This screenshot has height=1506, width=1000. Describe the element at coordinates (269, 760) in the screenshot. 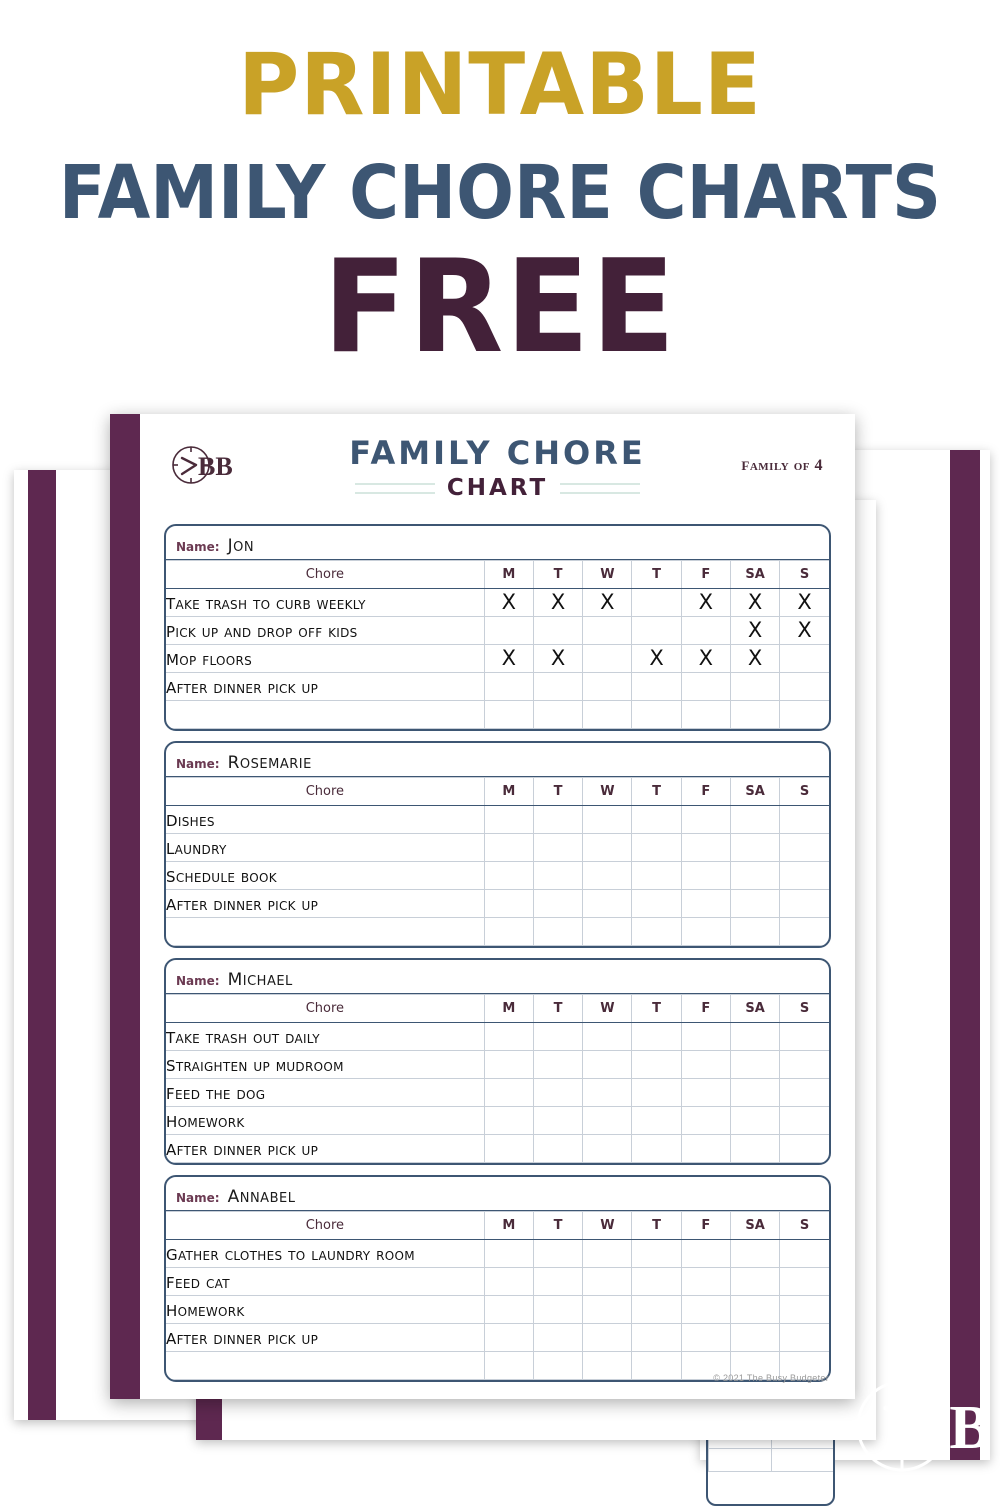

I see `name-field-value: Rosemarie` at that location.